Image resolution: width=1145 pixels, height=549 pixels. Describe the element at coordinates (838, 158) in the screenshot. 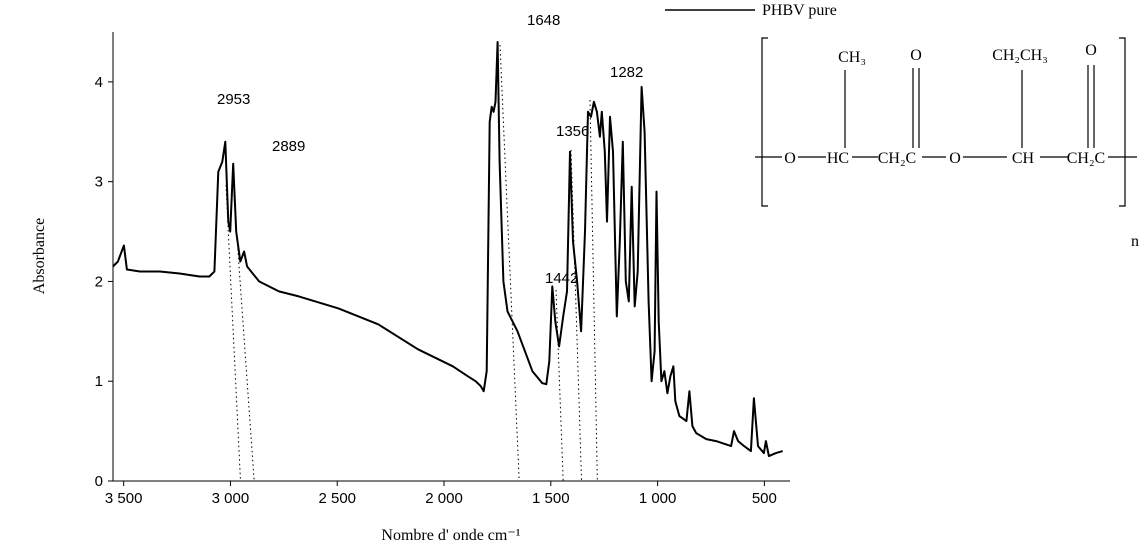

I see `group-label: HC` at that location.